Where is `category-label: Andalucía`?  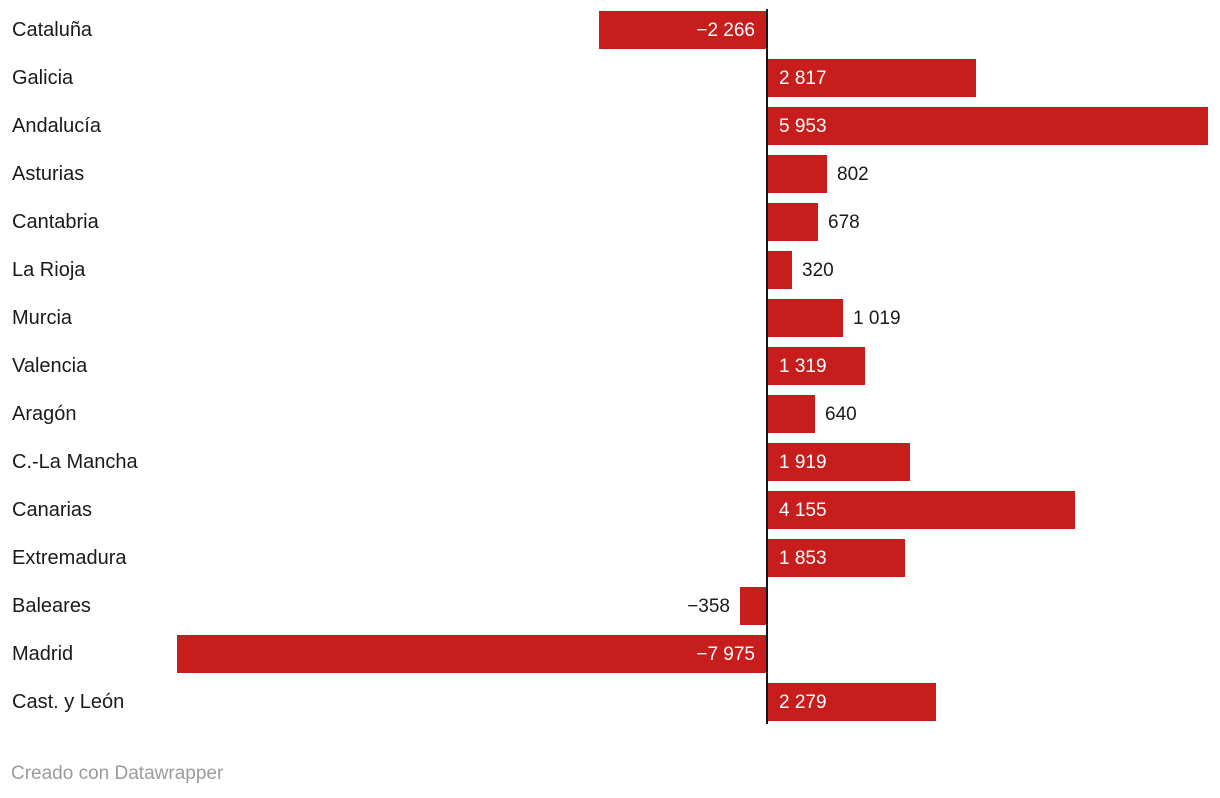 category-label: Andalucía is located at coordinates (56, 126).